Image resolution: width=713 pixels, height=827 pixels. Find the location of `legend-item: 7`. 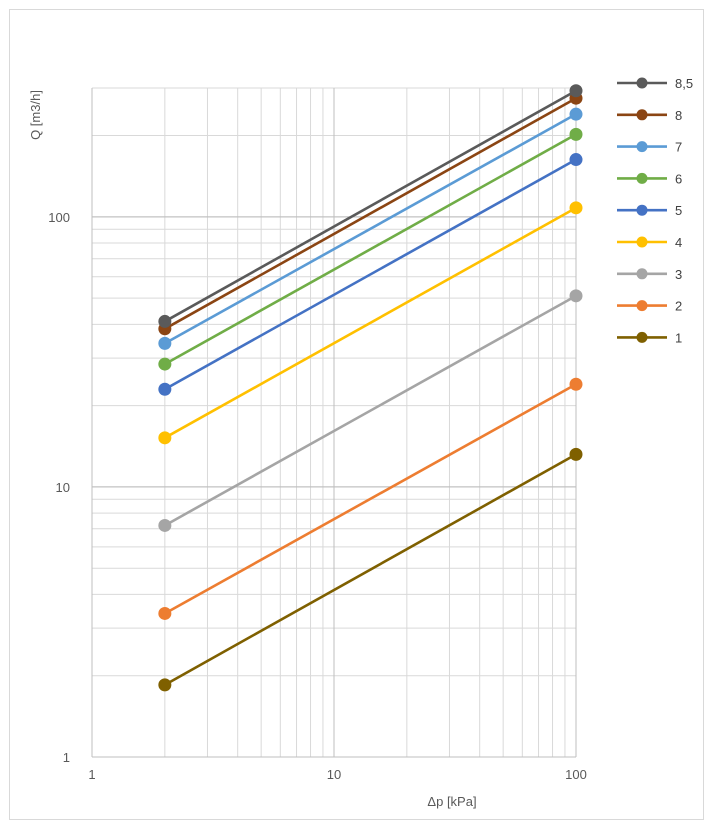

legend-item: 7 is located at coordinates (649, 147).